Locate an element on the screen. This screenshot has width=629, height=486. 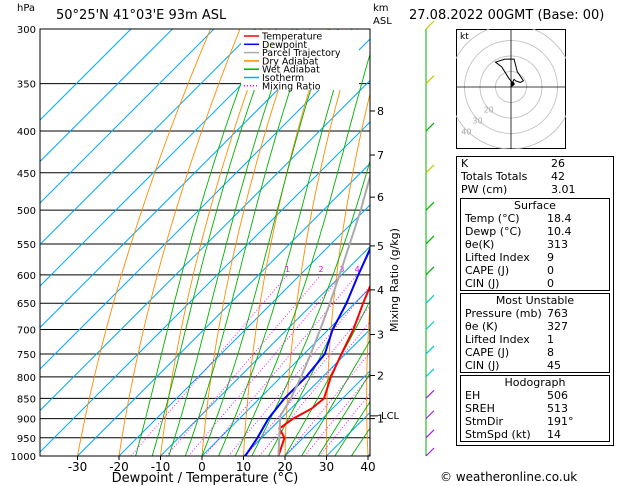
hodograph-label: StmDir is located at coordinates (484, 421).